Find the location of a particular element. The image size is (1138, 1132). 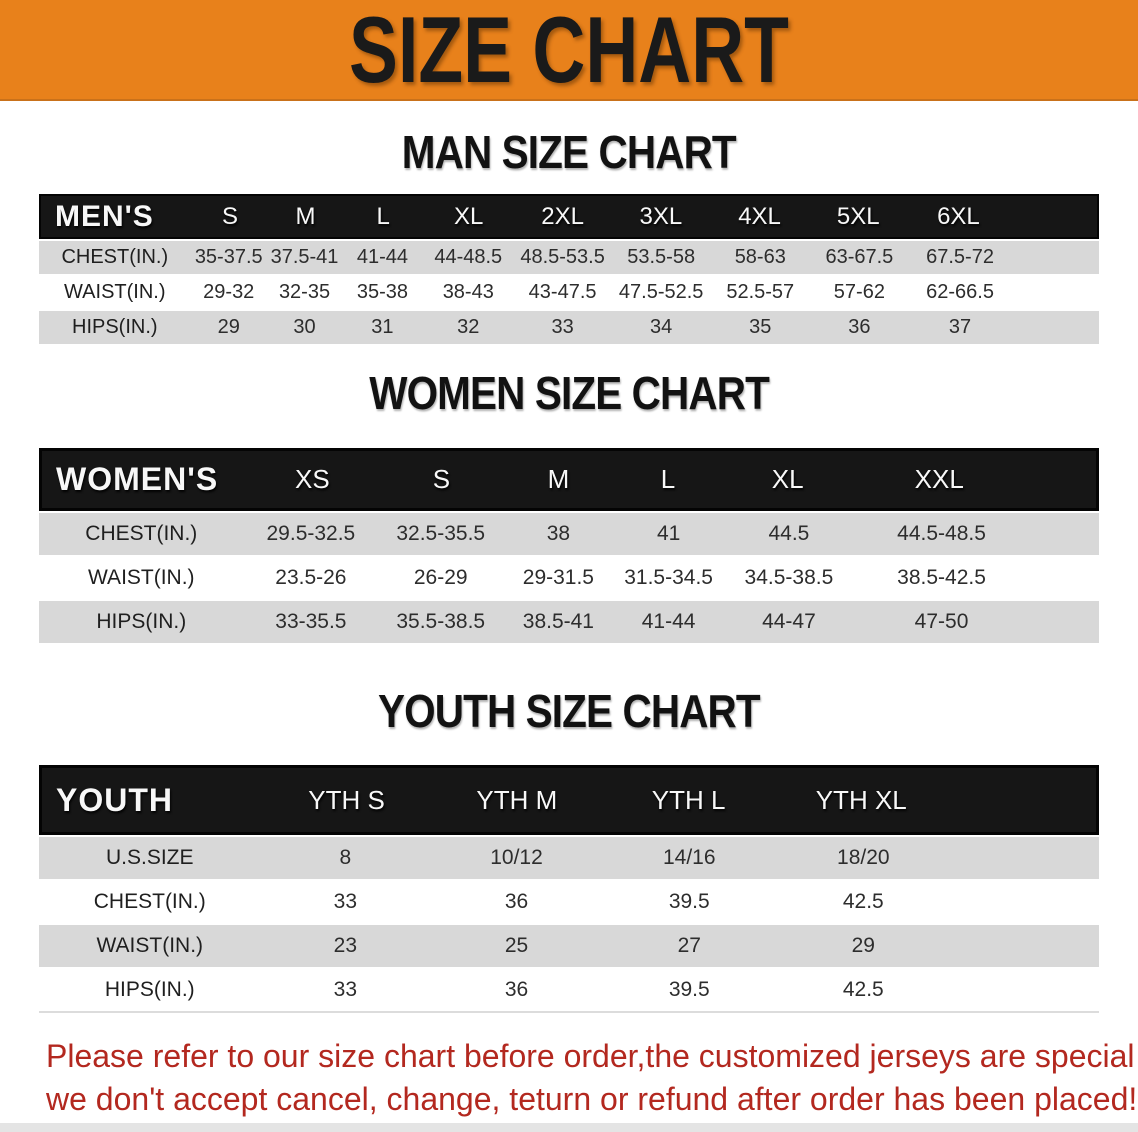

men-chest-value: 37.5-41 is located at coordinates (304, 257).